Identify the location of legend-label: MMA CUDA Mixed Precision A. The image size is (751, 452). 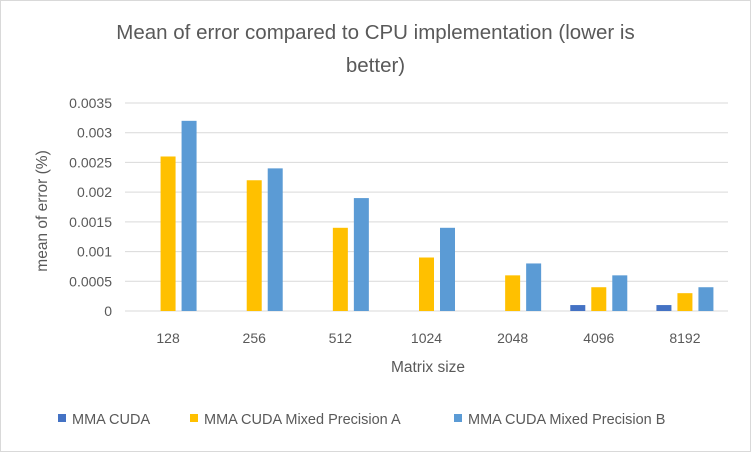
(302, 420).